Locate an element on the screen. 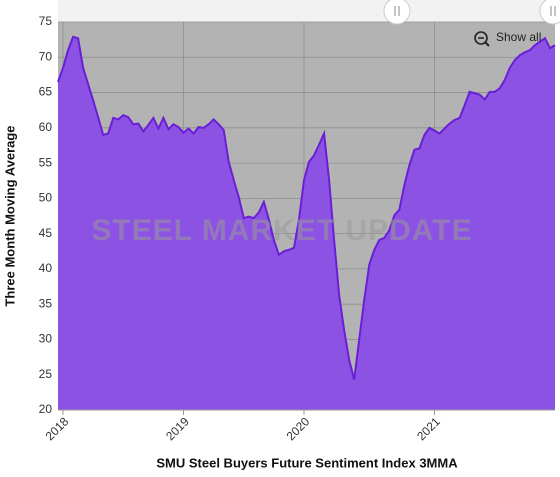 This screenshot has width=560, height=477. y-tick-label: 65 is located at coordinates (46, 92).